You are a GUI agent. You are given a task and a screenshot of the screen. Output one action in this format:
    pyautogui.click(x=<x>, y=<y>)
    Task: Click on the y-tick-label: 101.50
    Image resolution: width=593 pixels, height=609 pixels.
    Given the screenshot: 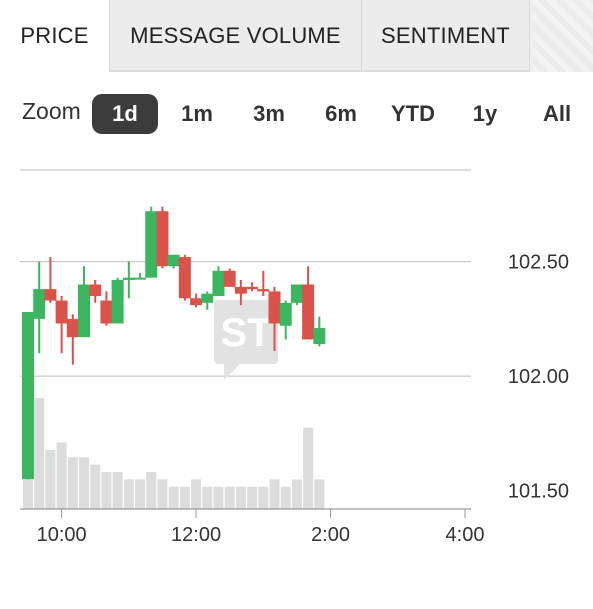 What is the action you would take?
    pyautogui.click(x=538, y=492)
    